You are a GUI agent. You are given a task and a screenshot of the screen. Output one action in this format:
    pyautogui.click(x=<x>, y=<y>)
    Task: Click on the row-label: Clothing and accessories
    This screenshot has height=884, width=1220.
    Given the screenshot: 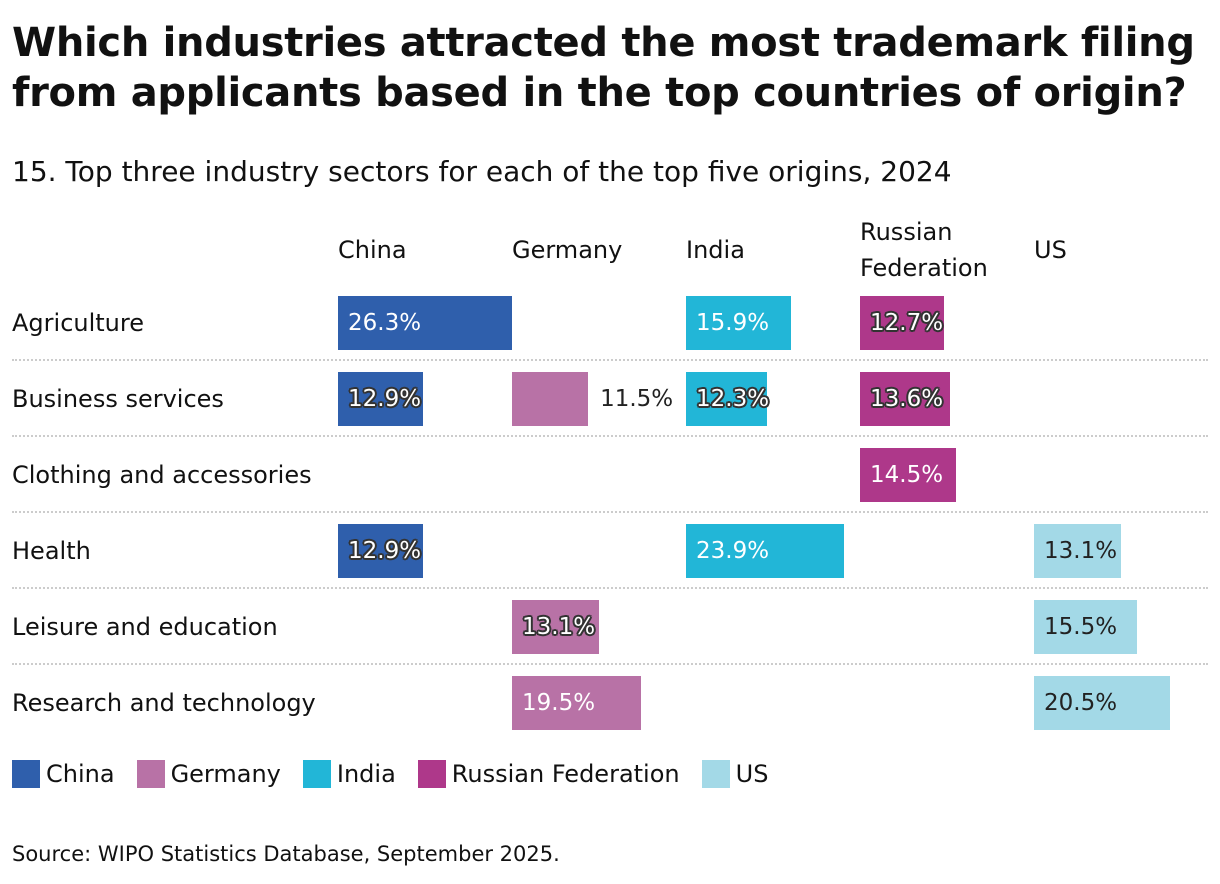 What is the action you would take?
    pyautogui.click(x=162, y=475)
    